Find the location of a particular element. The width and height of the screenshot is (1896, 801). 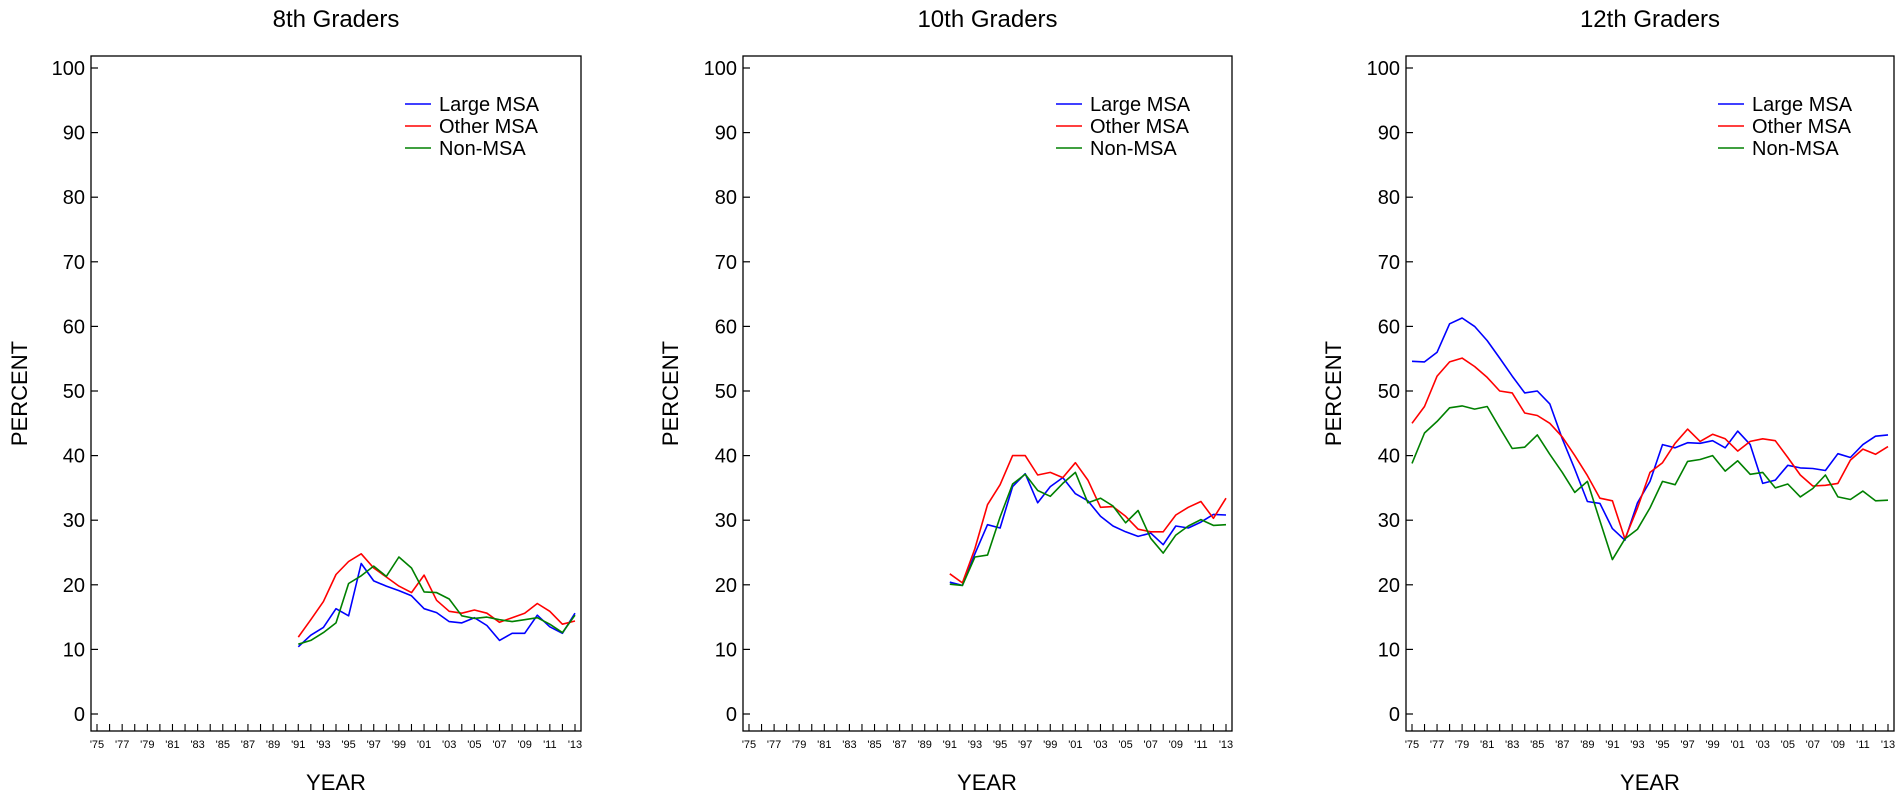

x-tick-label: '09 is located at coordinates (525, 745).